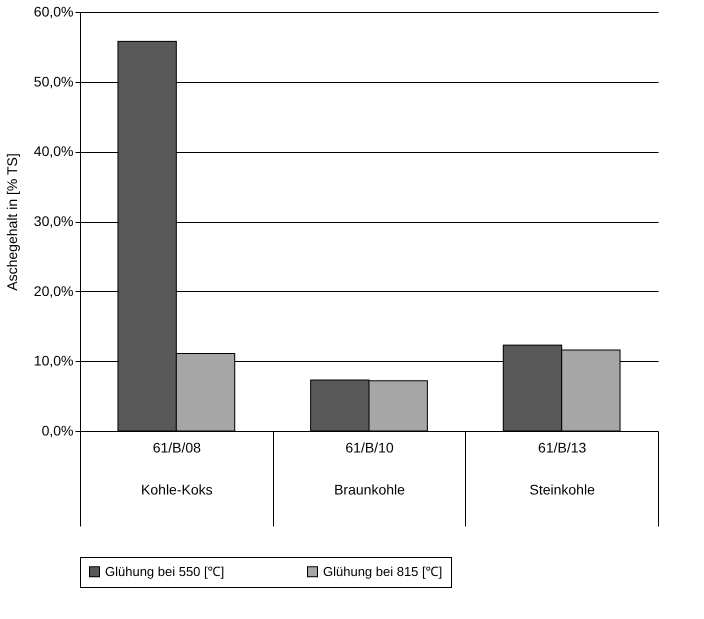 The height and width of the screenshot is (619, 704). What do you see at coordinates (54, 360) in the screenshot?
I see `y-tick-label: 10,0%` at bounding box center [54, 360].